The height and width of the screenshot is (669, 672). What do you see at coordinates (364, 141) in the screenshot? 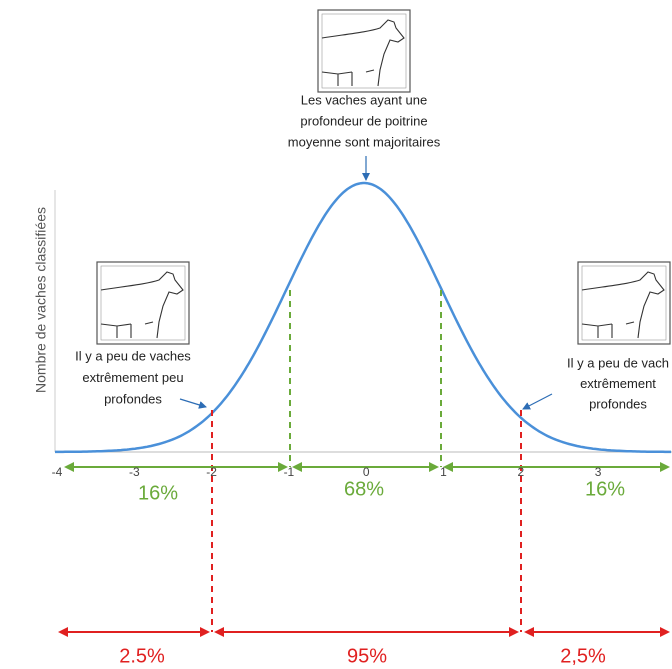
I see `annotation-line: moyenne sont majoritaires` at bounding box center [364, 141].